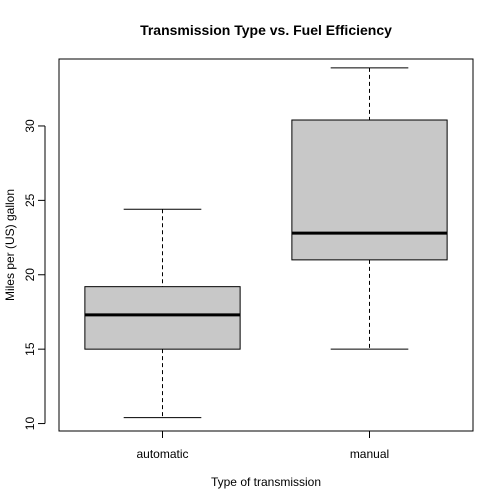  What do you see at coordinates (30, 200) in the screenshot?
I see `y-tick-label: 25` at bounding box center [30, 200].